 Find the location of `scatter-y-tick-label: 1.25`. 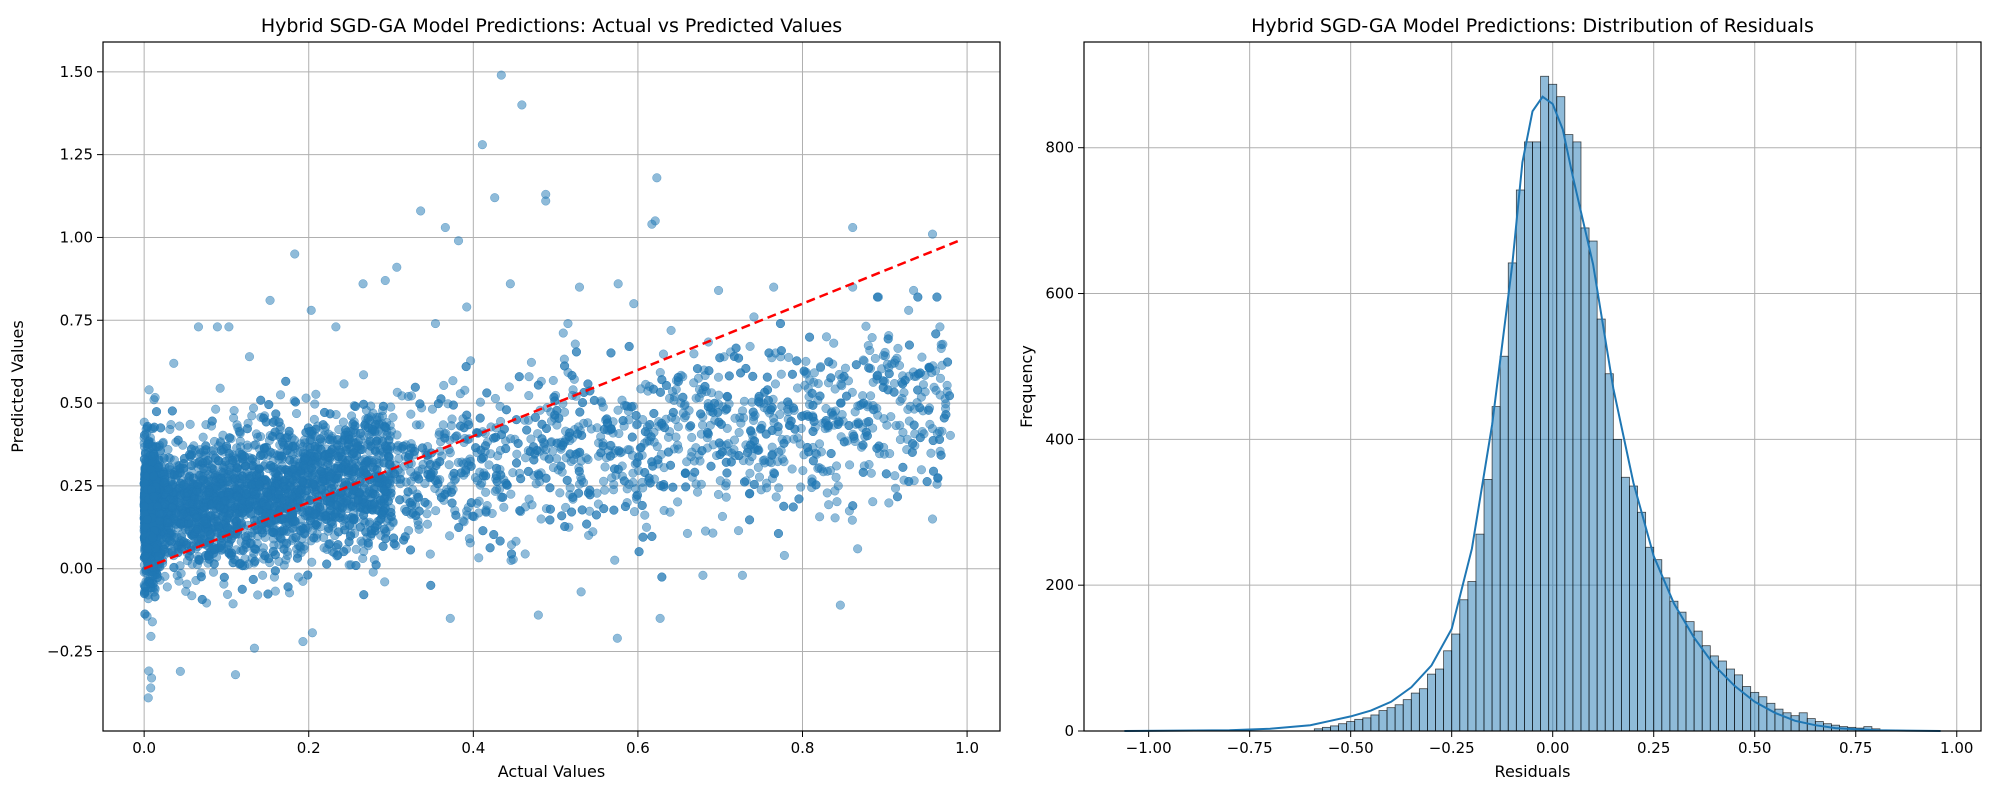

scatter-y-tick-label: 1.25 is located at coordinates (76, 155).